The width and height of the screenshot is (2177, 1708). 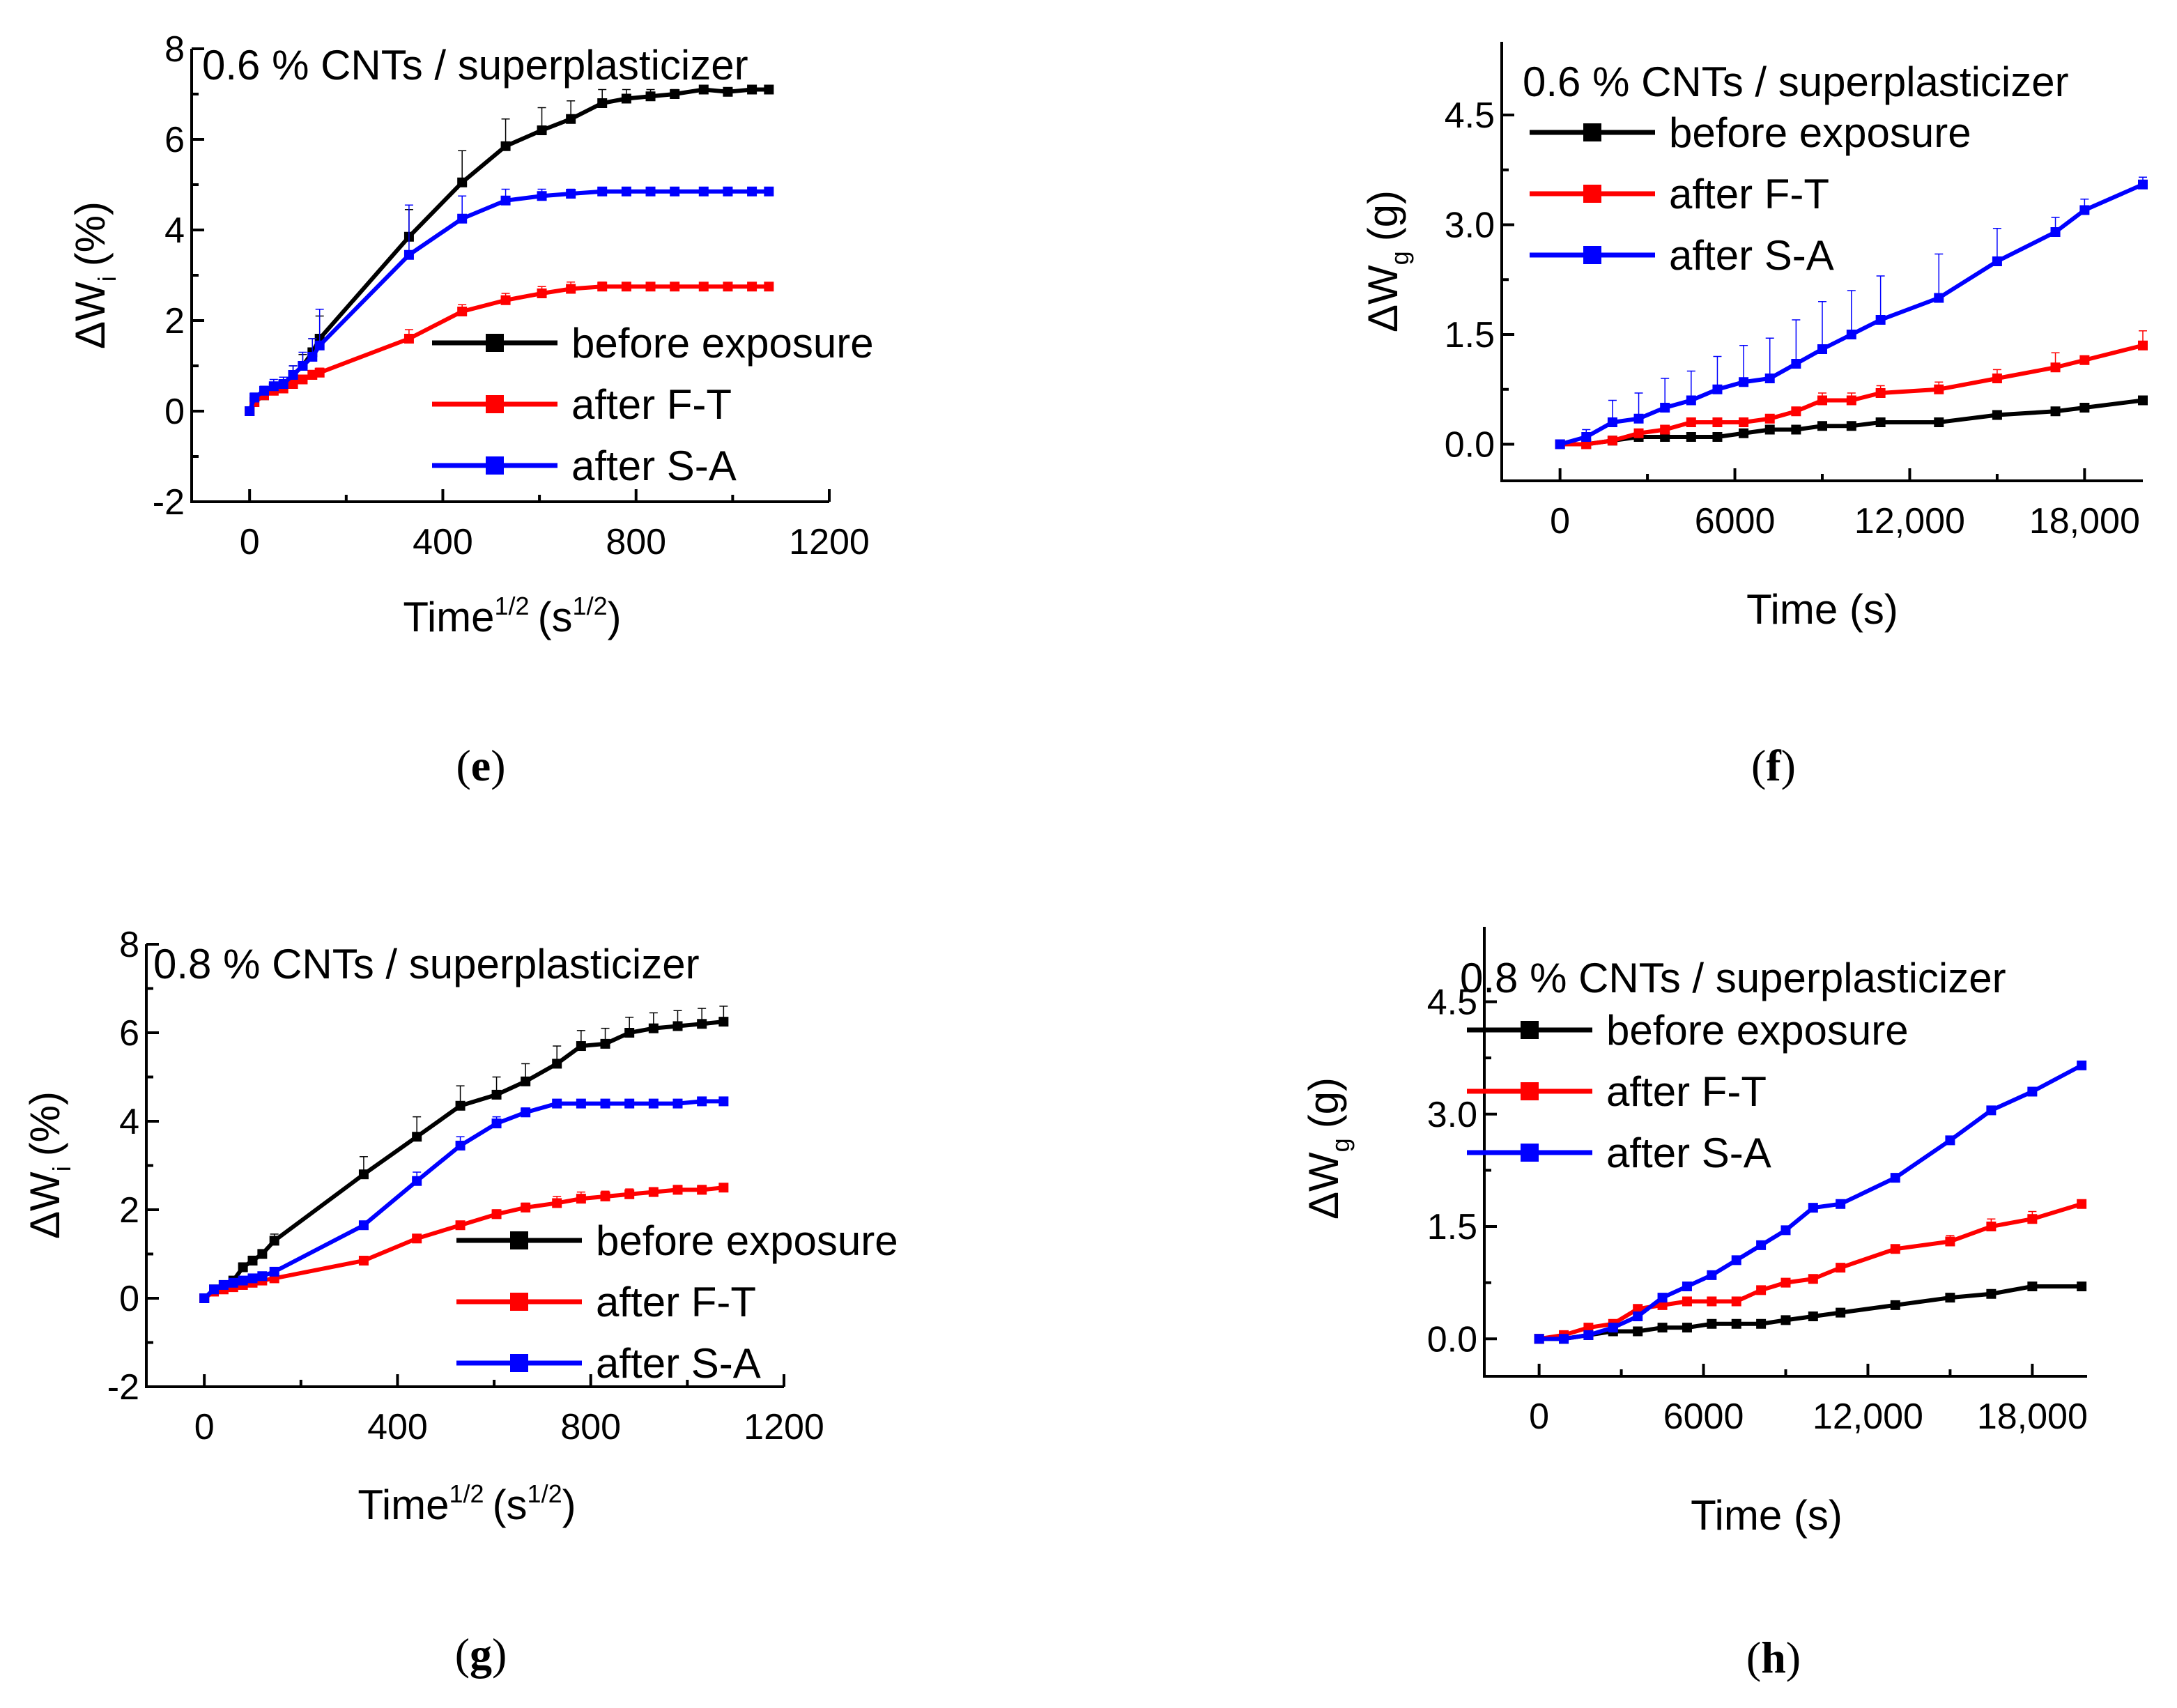 What do you see at coordinates (174, 321) in the screenshot?
I see `y-tick-label: 2` at bounding box center [174, 321].